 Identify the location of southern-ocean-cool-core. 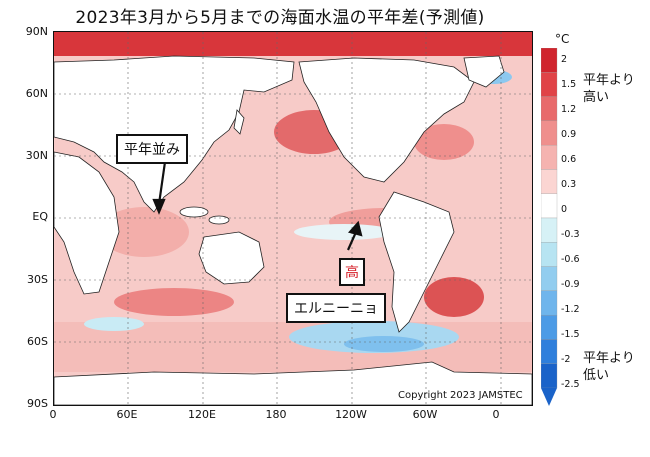
(384, 344).